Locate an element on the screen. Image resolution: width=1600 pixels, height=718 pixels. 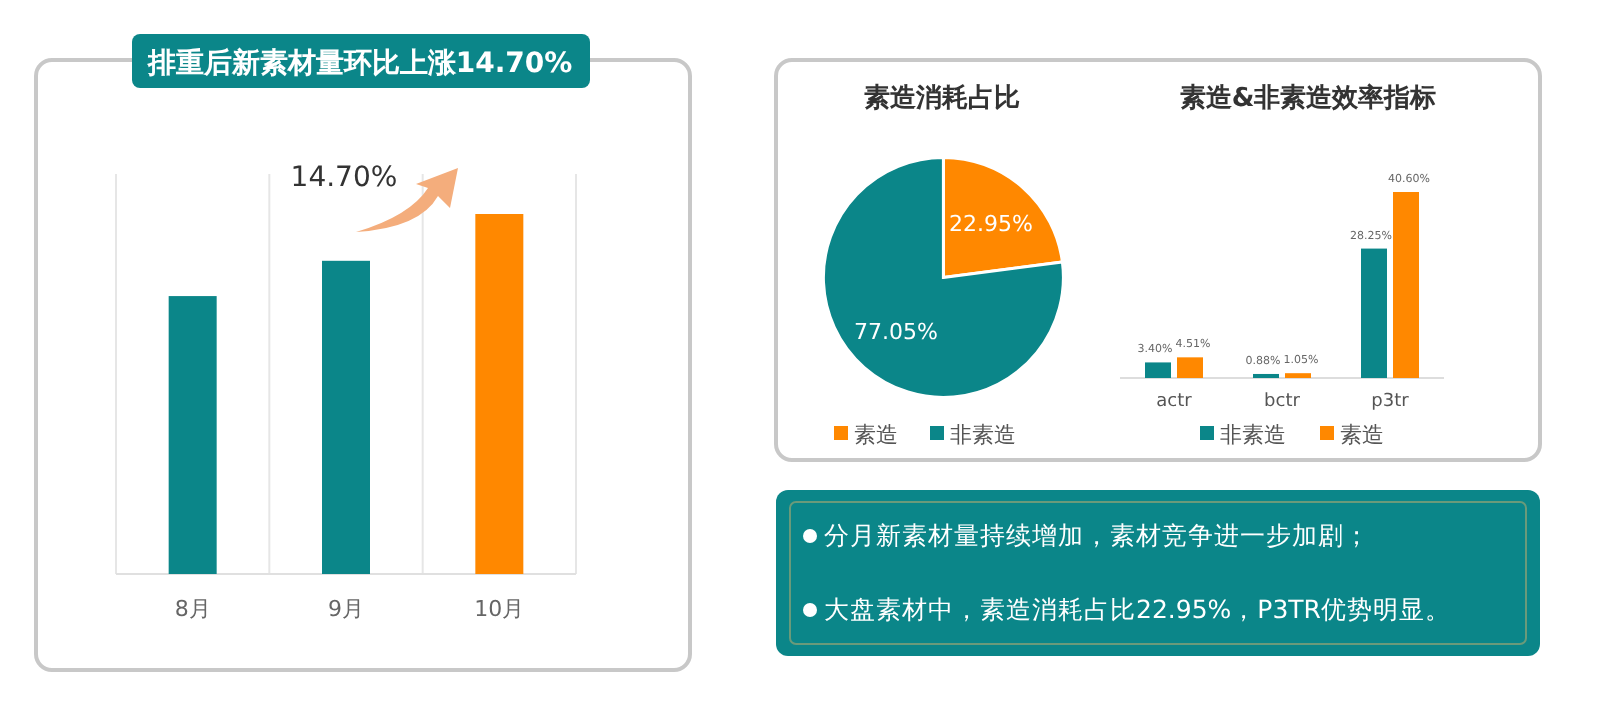
pie-slice is located at coordinates (943, 277).